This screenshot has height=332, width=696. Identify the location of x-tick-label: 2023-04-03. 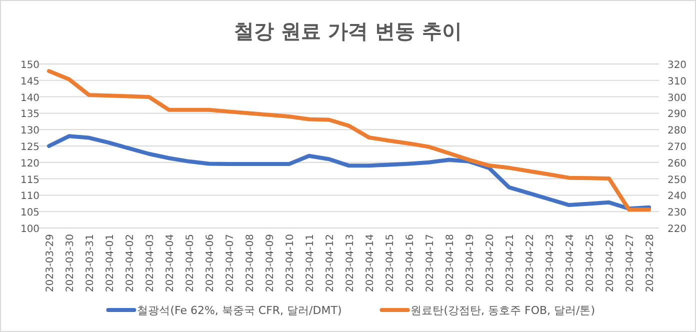
(150, 263).